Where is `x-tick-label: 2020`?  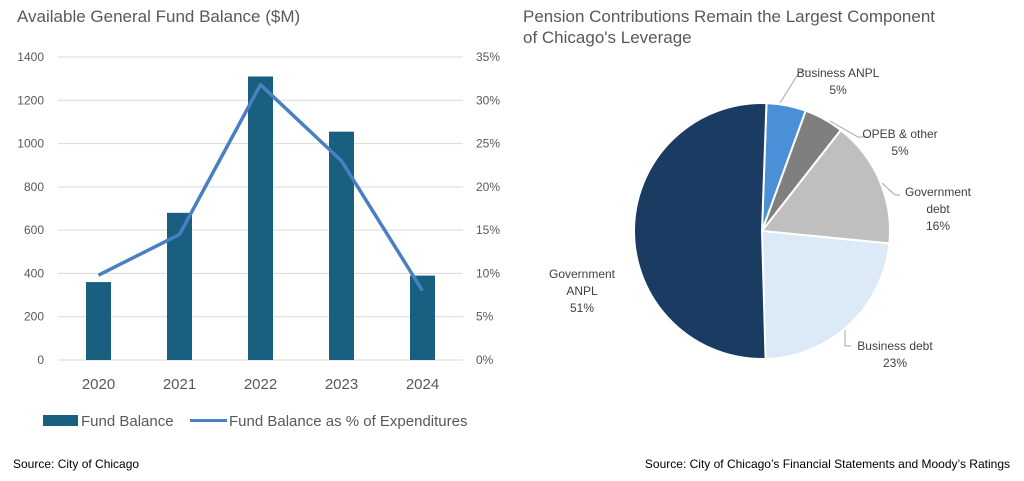
x-tick-label: 2020 is located at coordinates (98, 384).